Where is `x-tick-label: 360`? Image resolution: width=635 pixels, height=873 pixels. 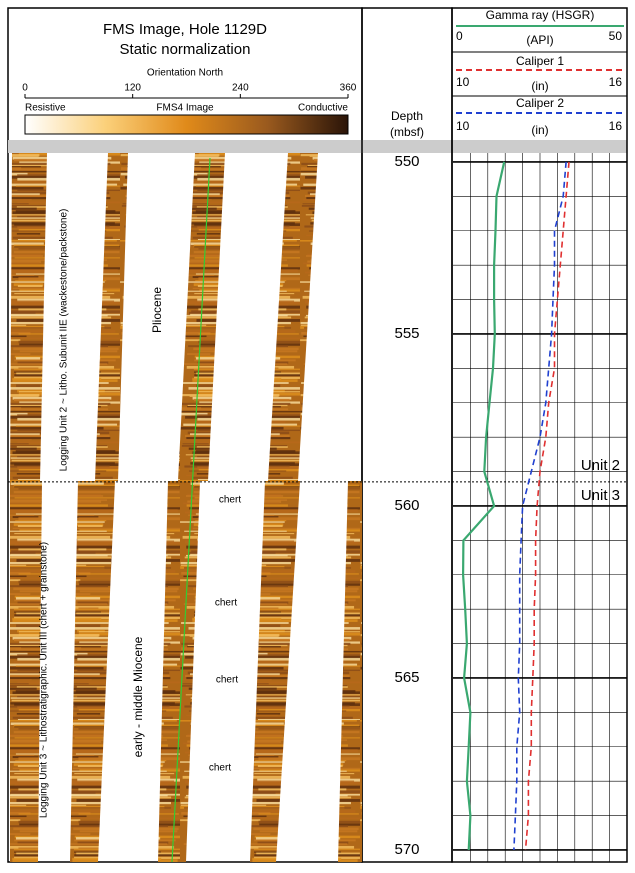 x-tick-label: 360 is located at coordinates (348, 88).